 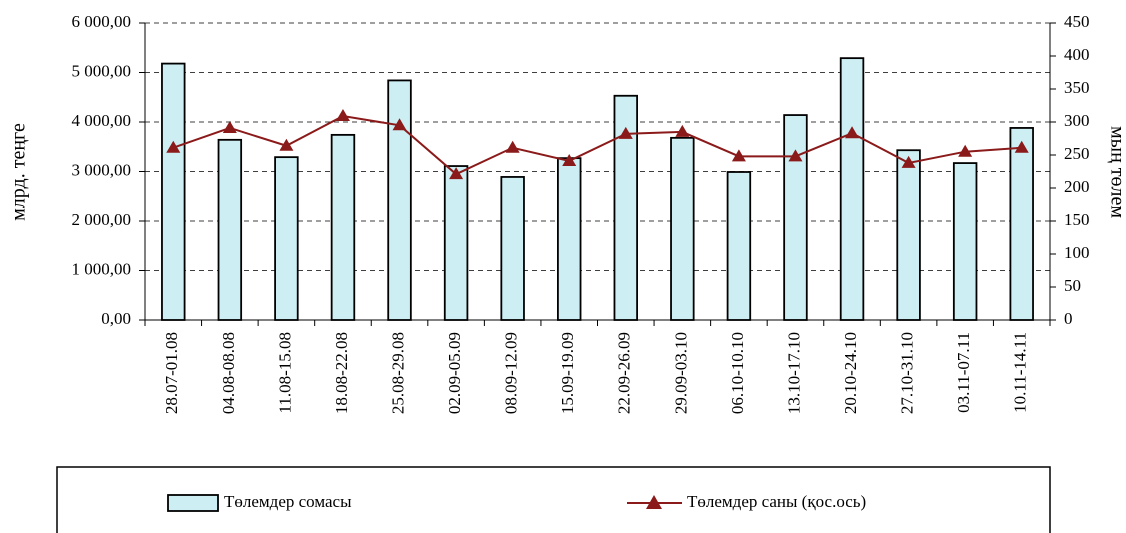 I want to click on x-tick-label: 20.10-24.10, so click(x=850, y=373).